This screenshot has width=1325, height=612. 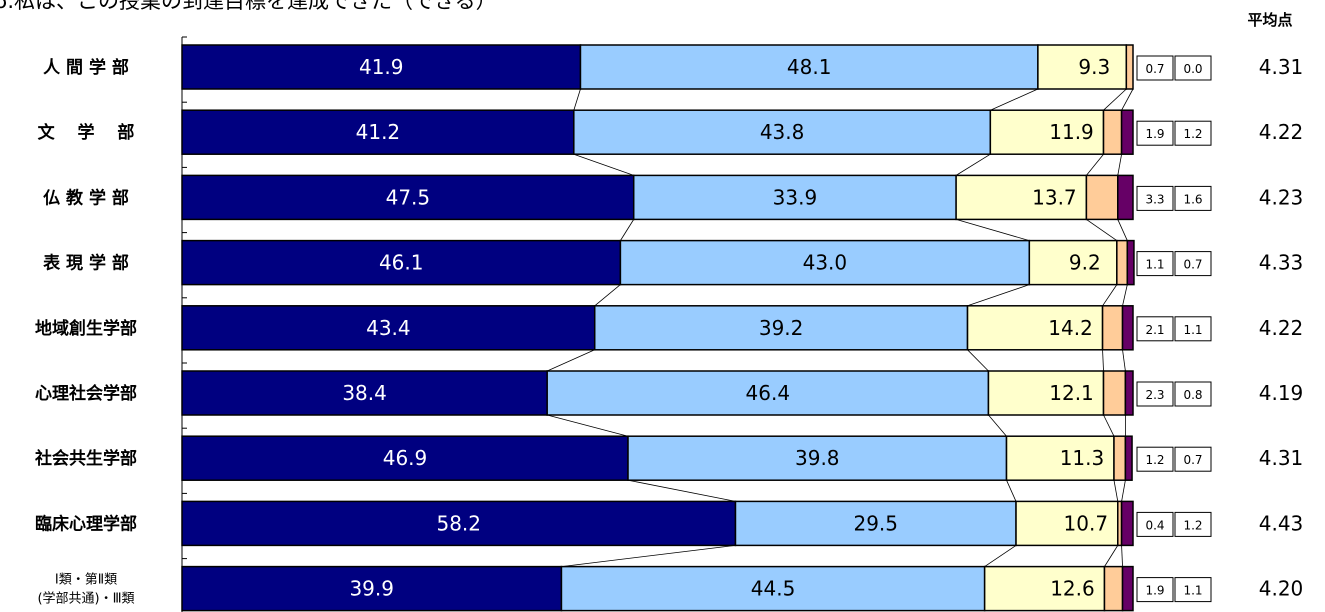 I want to click on data-label: 33.9, so click(x=795, y=197).